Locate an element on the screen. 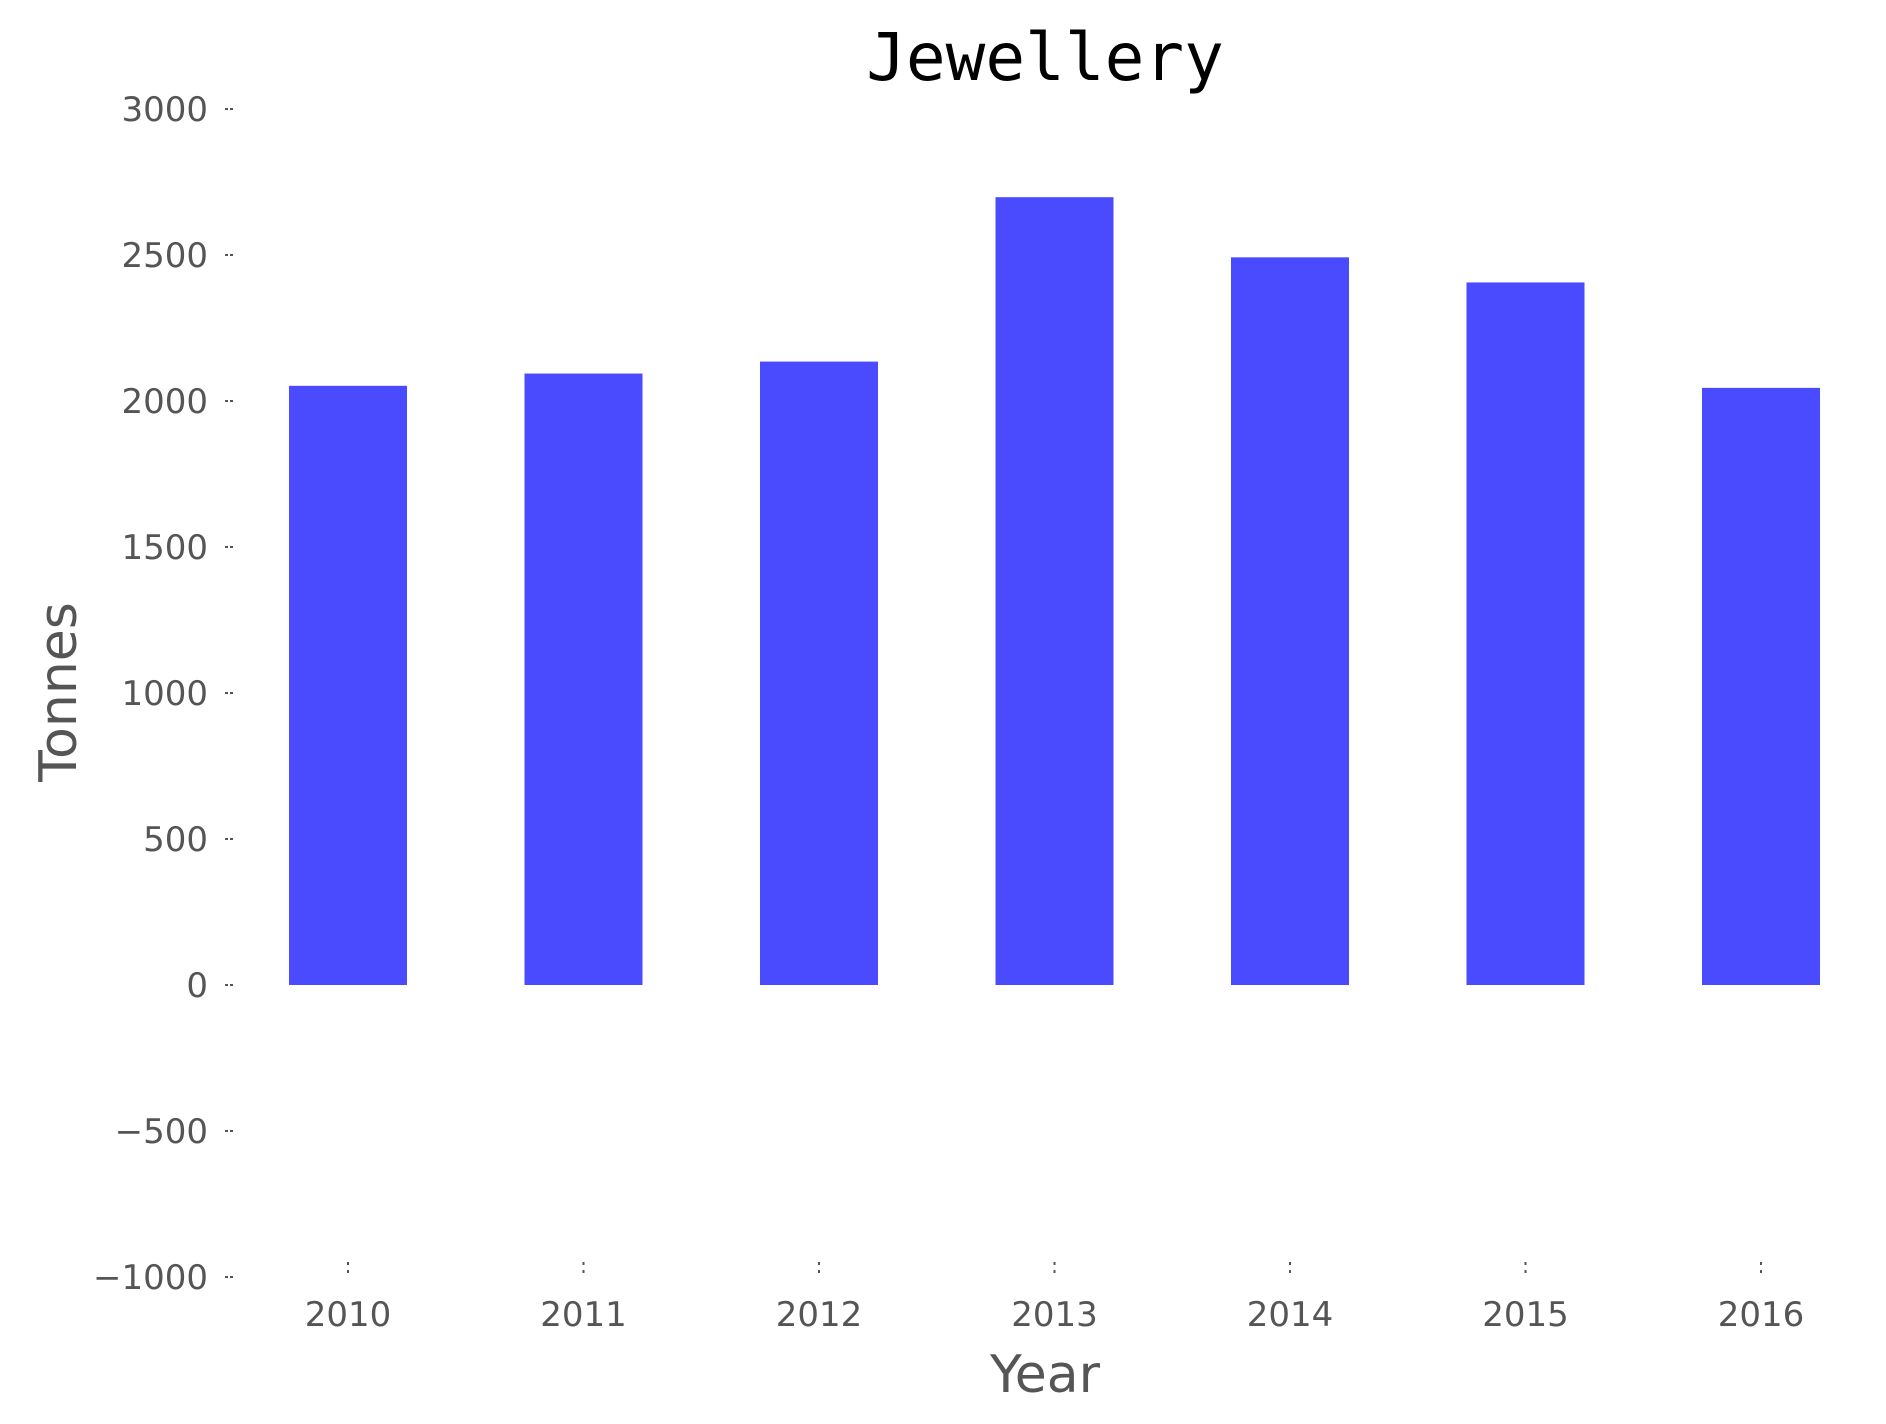  y-tick-label: −1000 is located at coordinates (150, 1278).